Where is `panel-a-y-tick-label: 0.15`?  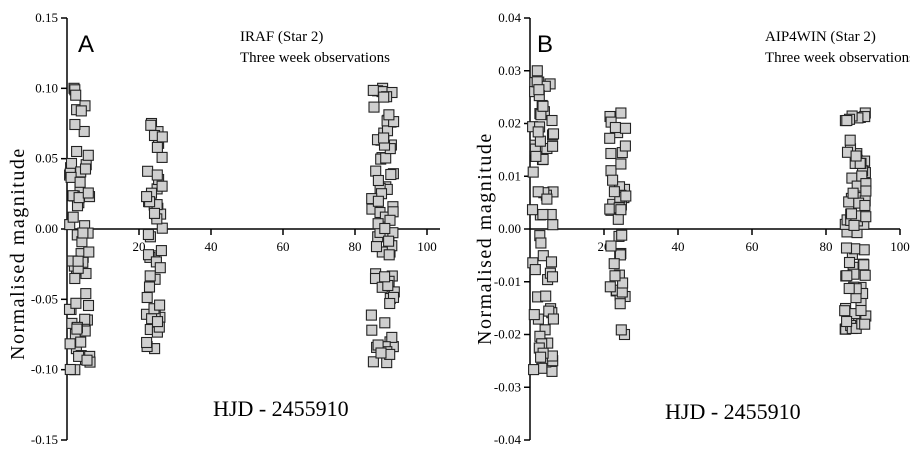
panel-a-y-tick-label: 0.15 is located at coordinates (46, 17).